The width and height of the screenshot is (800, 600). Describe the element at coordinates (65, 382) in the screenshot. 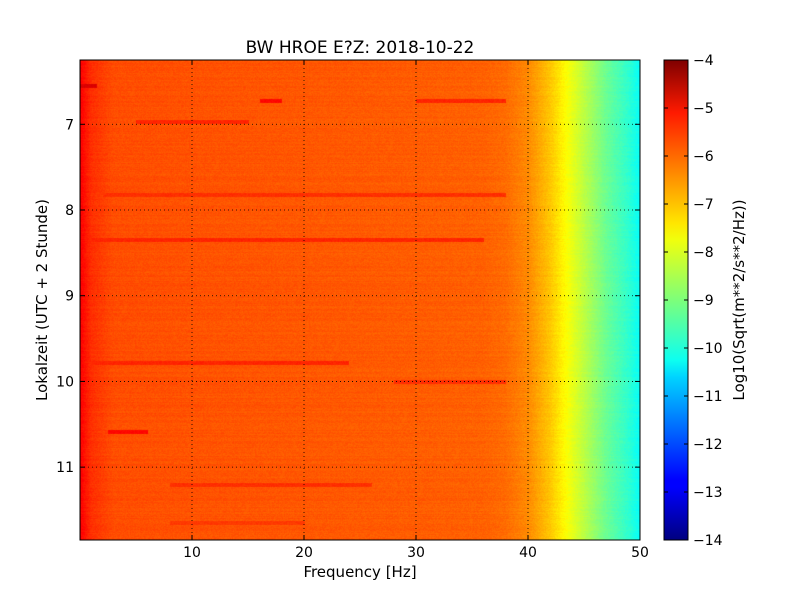

I see `y-tick-label: 10` at that location.